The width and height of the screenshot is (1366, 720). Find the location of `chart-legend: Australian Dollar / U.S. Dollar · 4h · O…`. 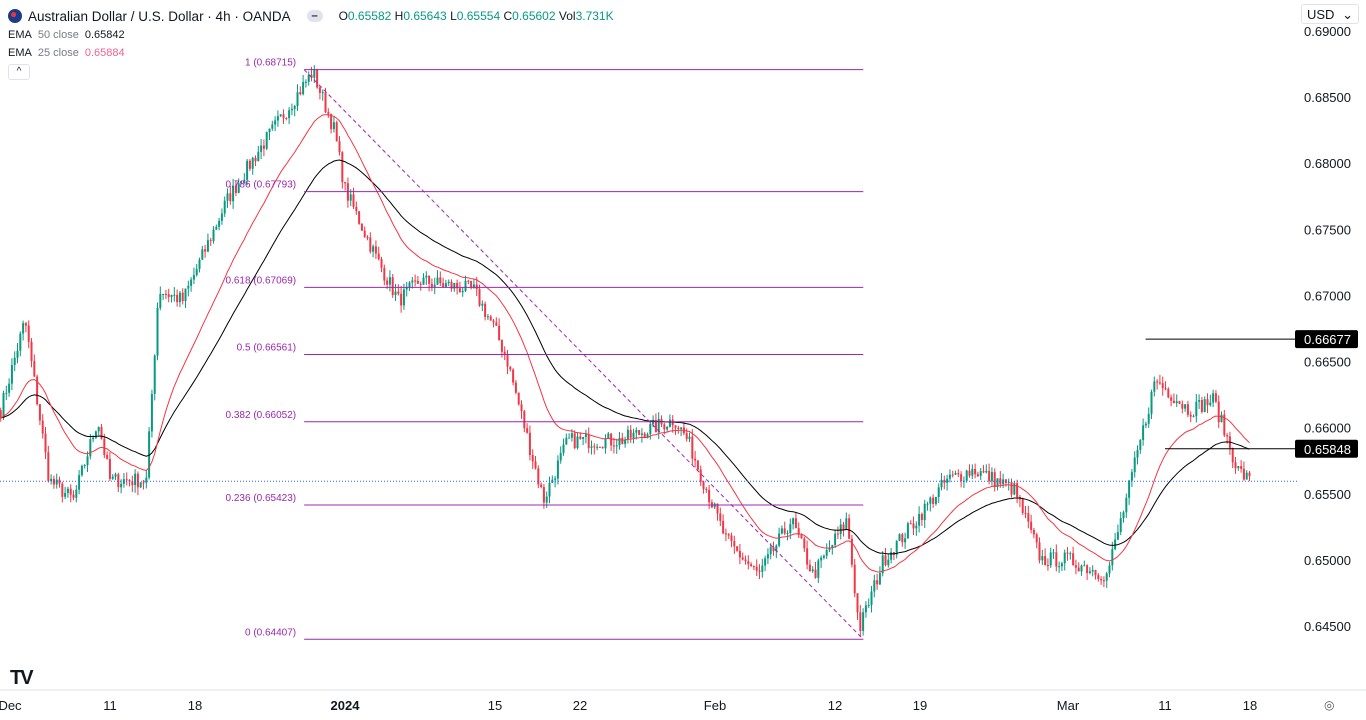

chart-legend: Australian Dollar / U.S. Dollar · 4h · O… is located at coordinates (311, 43).